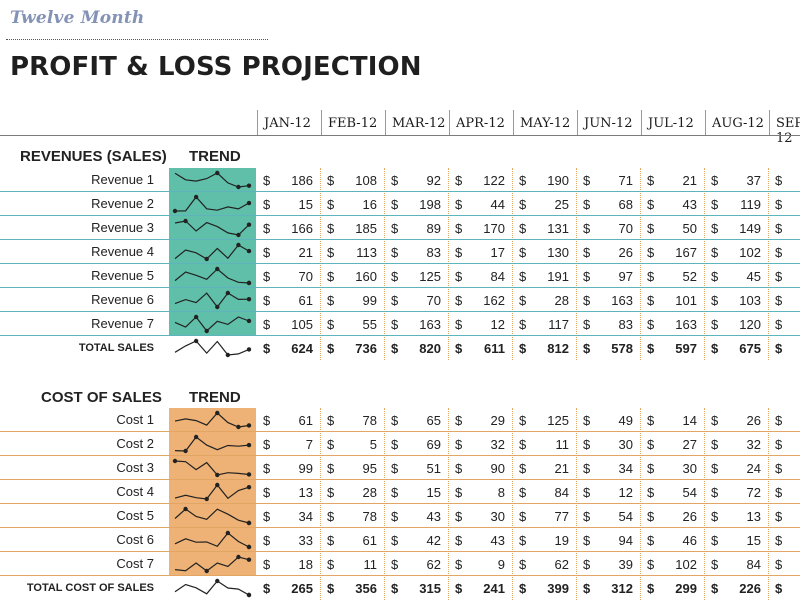 This screenshot has height=600, width=800. Describe the element at coordinates (753, 180) in the screenshot. I see `data-cell: 37` at that location.